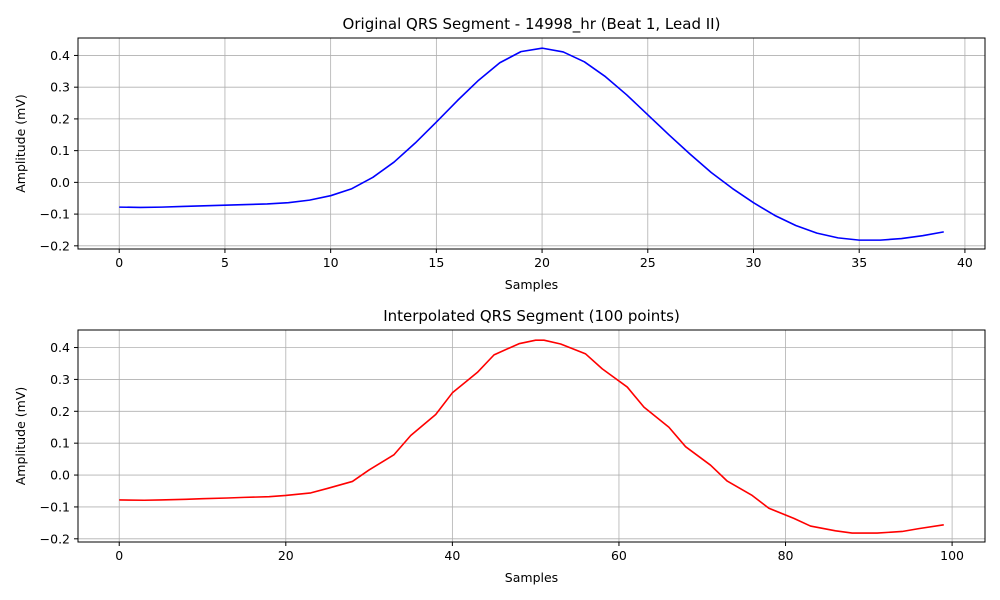  Describe the element at coordinates (619, 555) in the screenshot. I see `x-tick-label: 60` at that location.